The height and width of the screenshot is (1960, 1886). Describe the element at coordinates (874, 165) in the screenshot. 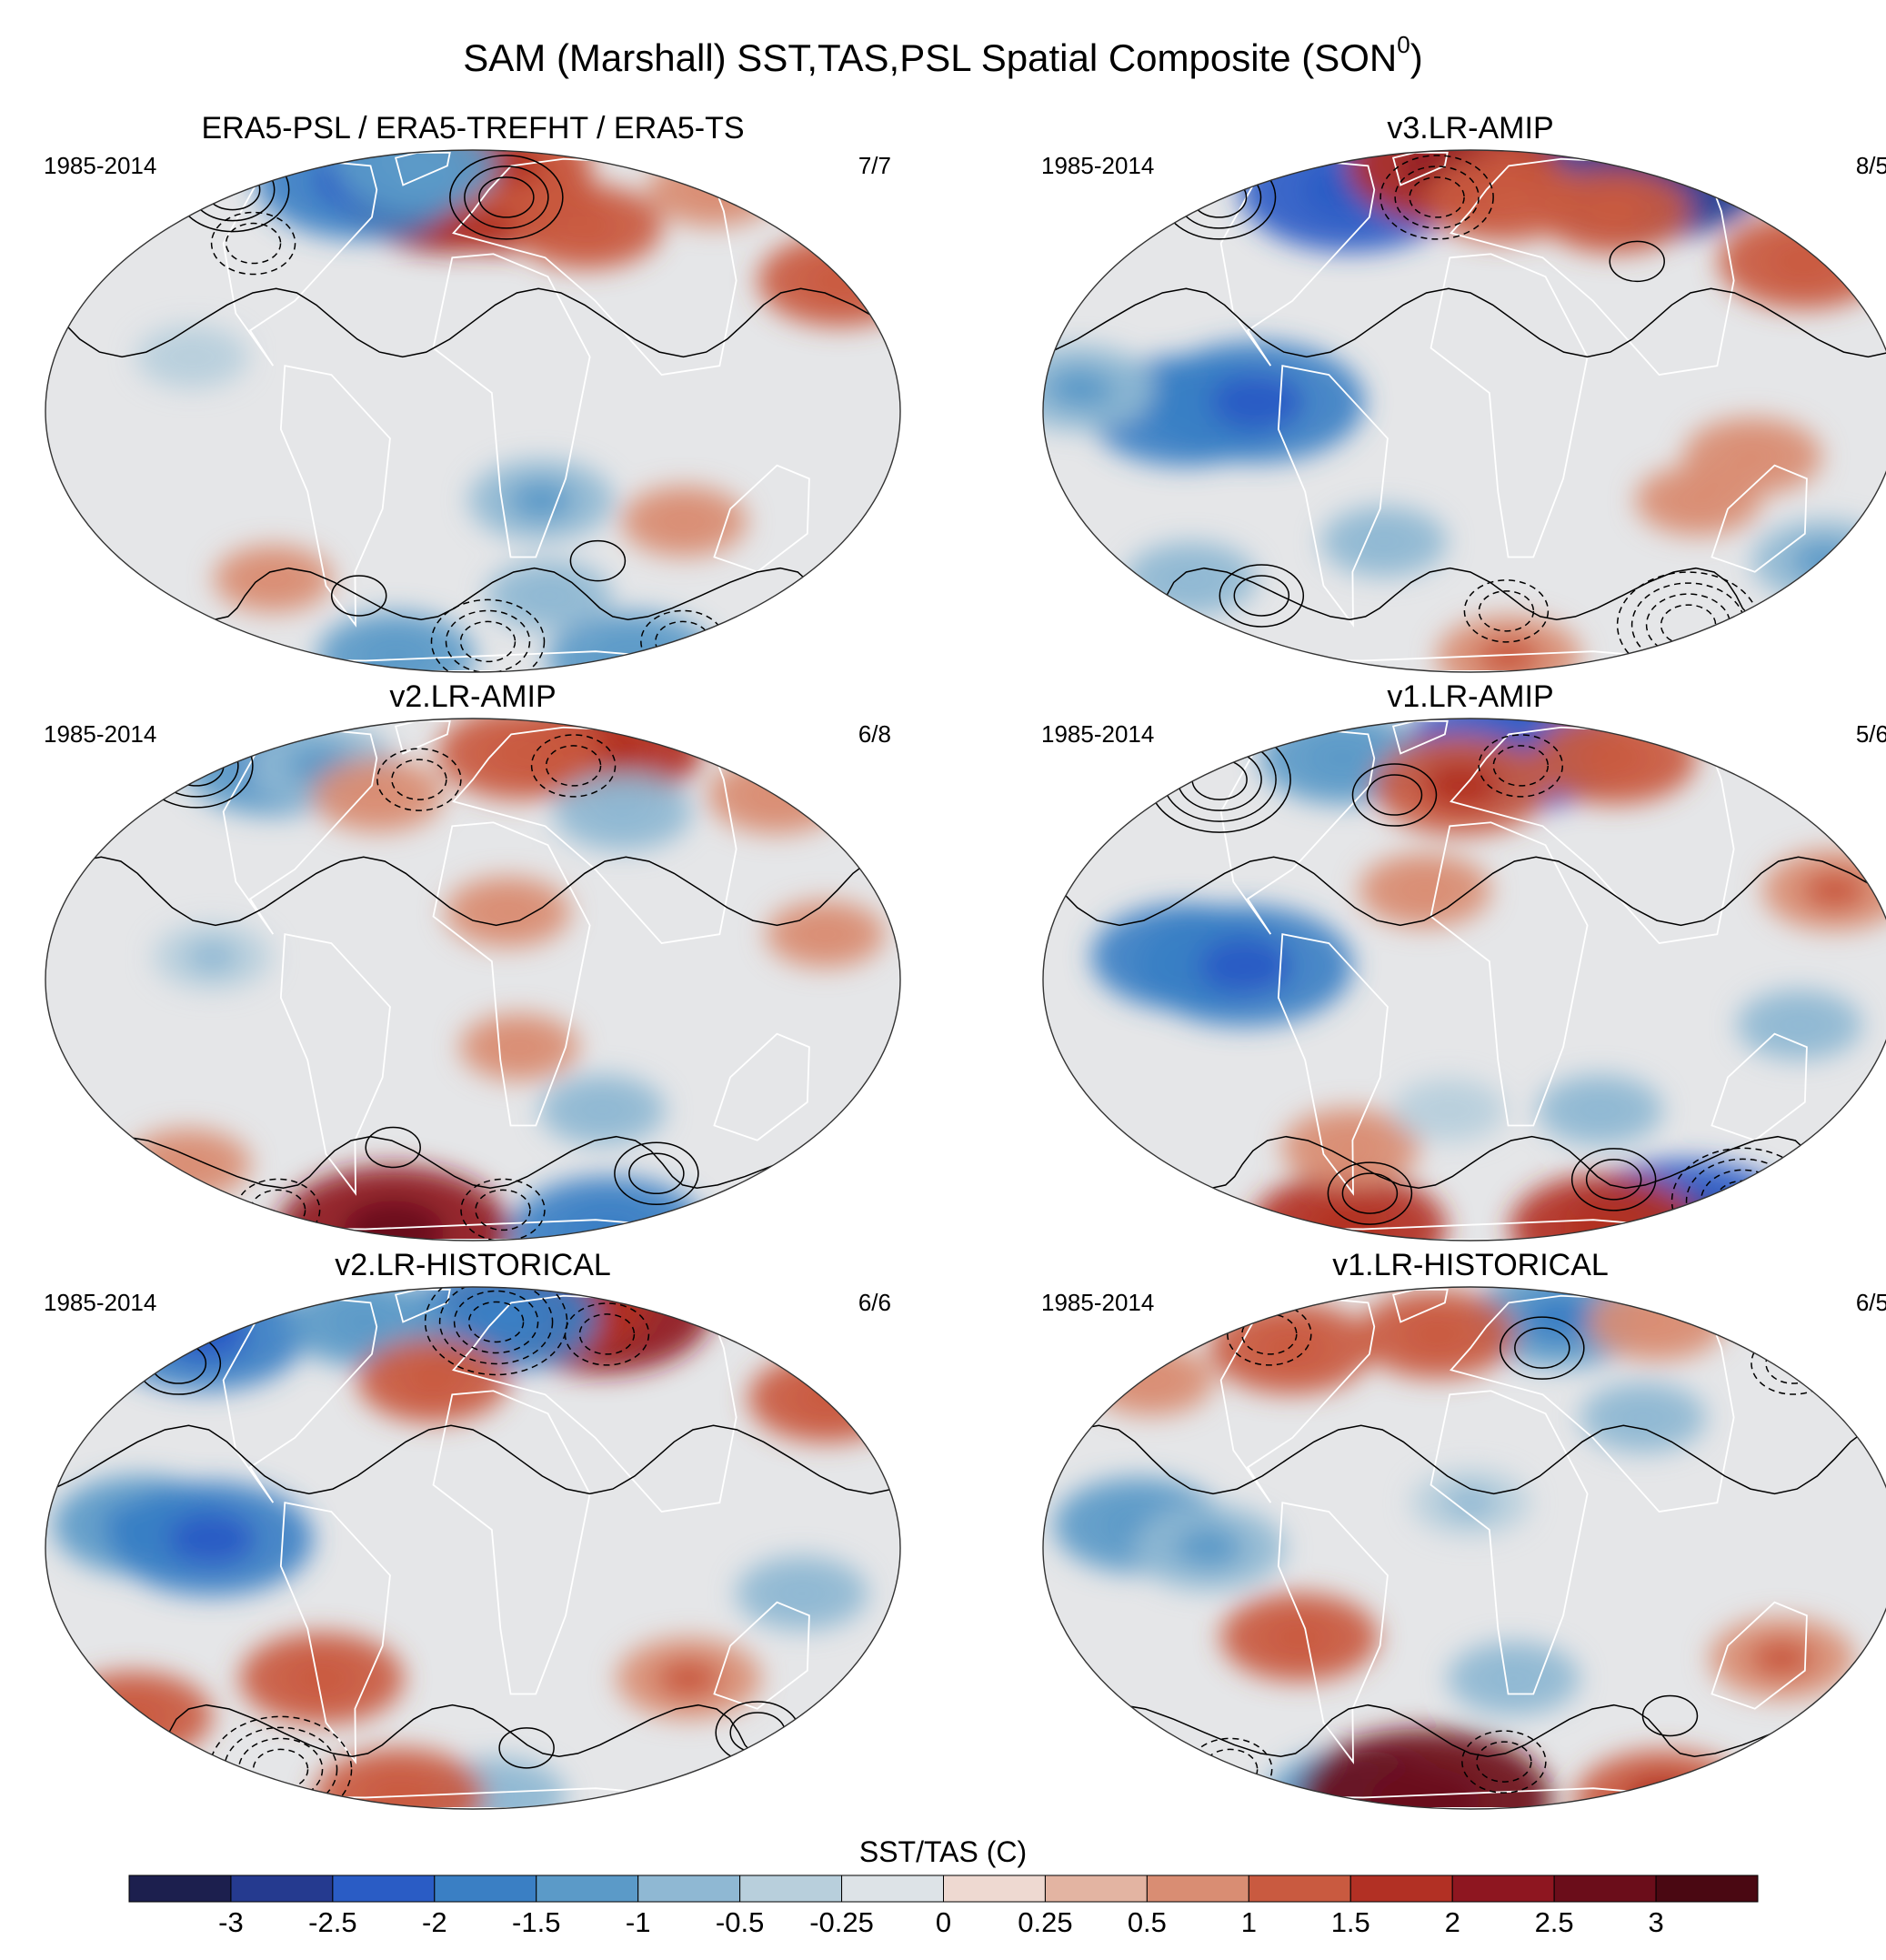

I see `panel-count: 7/7` at that location.